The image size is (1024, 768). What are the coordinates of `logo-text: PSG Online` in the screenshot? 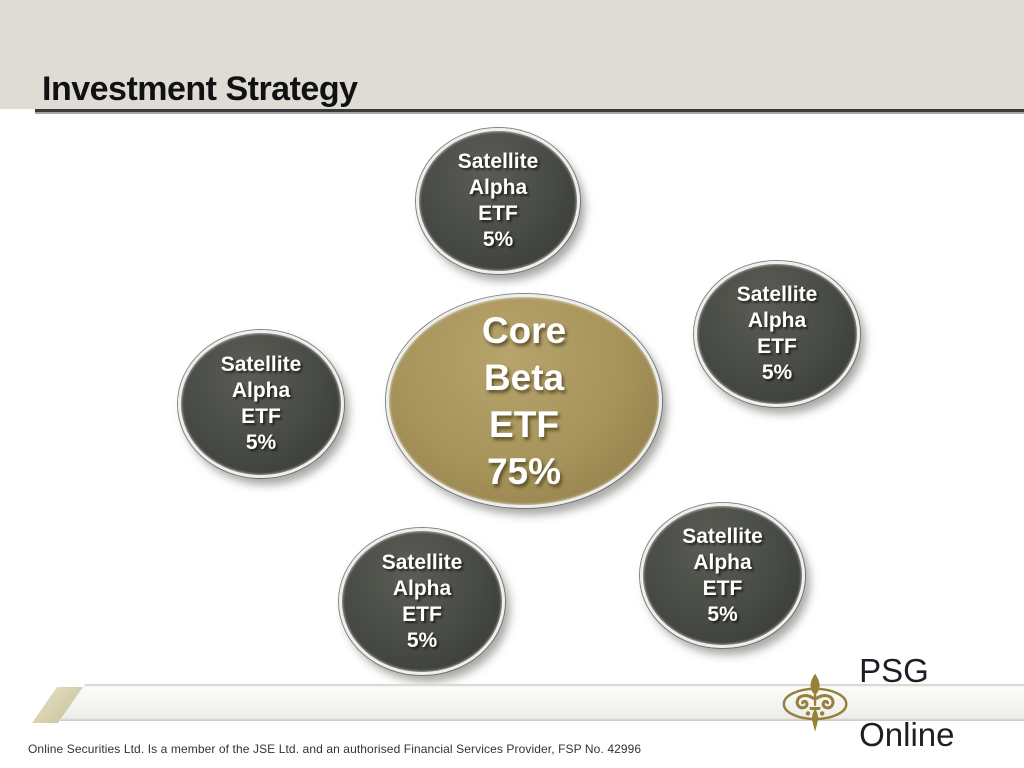 It's located at (907, 702).